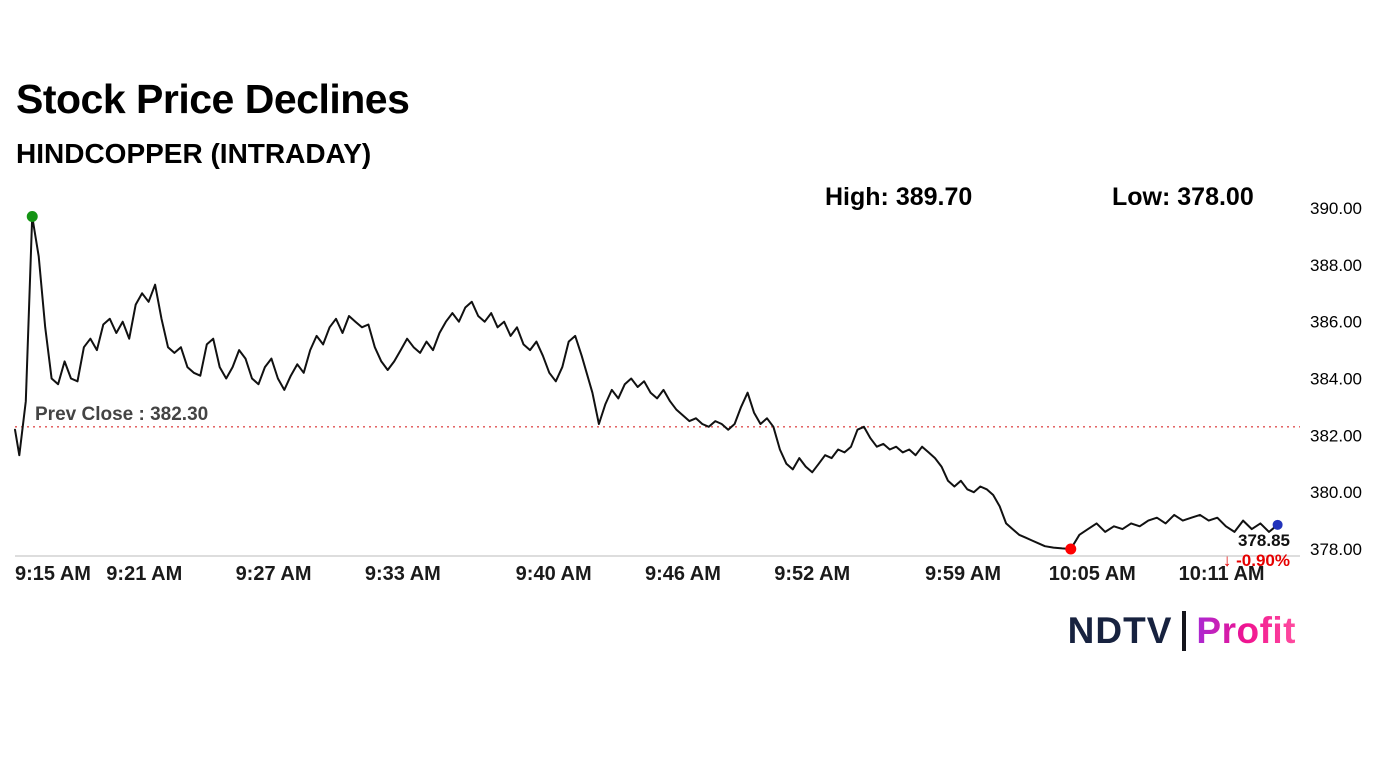 This screenshot has width=1382, height=777. I want to click on last-change-label: ↓ -0.90%, so click(1256, 560).